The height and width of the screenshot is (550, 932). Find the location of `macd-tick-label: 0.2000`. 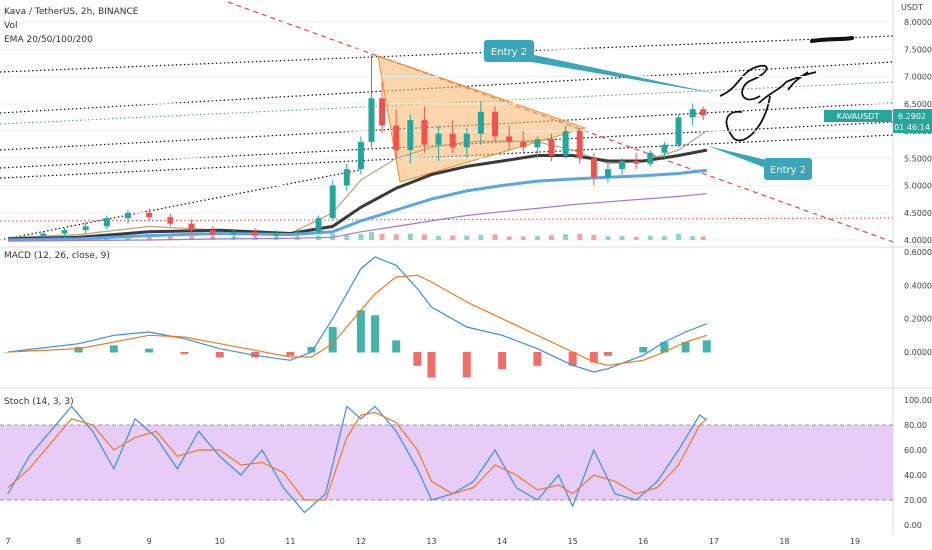

macd-tick-label: 0.2000 is located at coordinates (918, 319).